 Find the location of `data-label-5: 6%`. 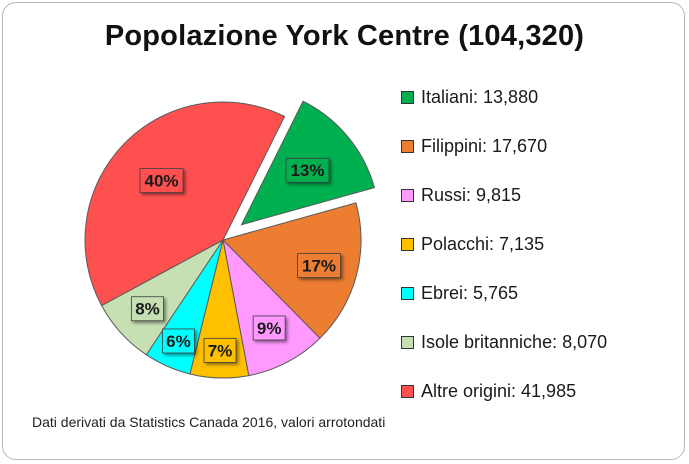

data-label-5: 6% is located at coordinates (178, 341).